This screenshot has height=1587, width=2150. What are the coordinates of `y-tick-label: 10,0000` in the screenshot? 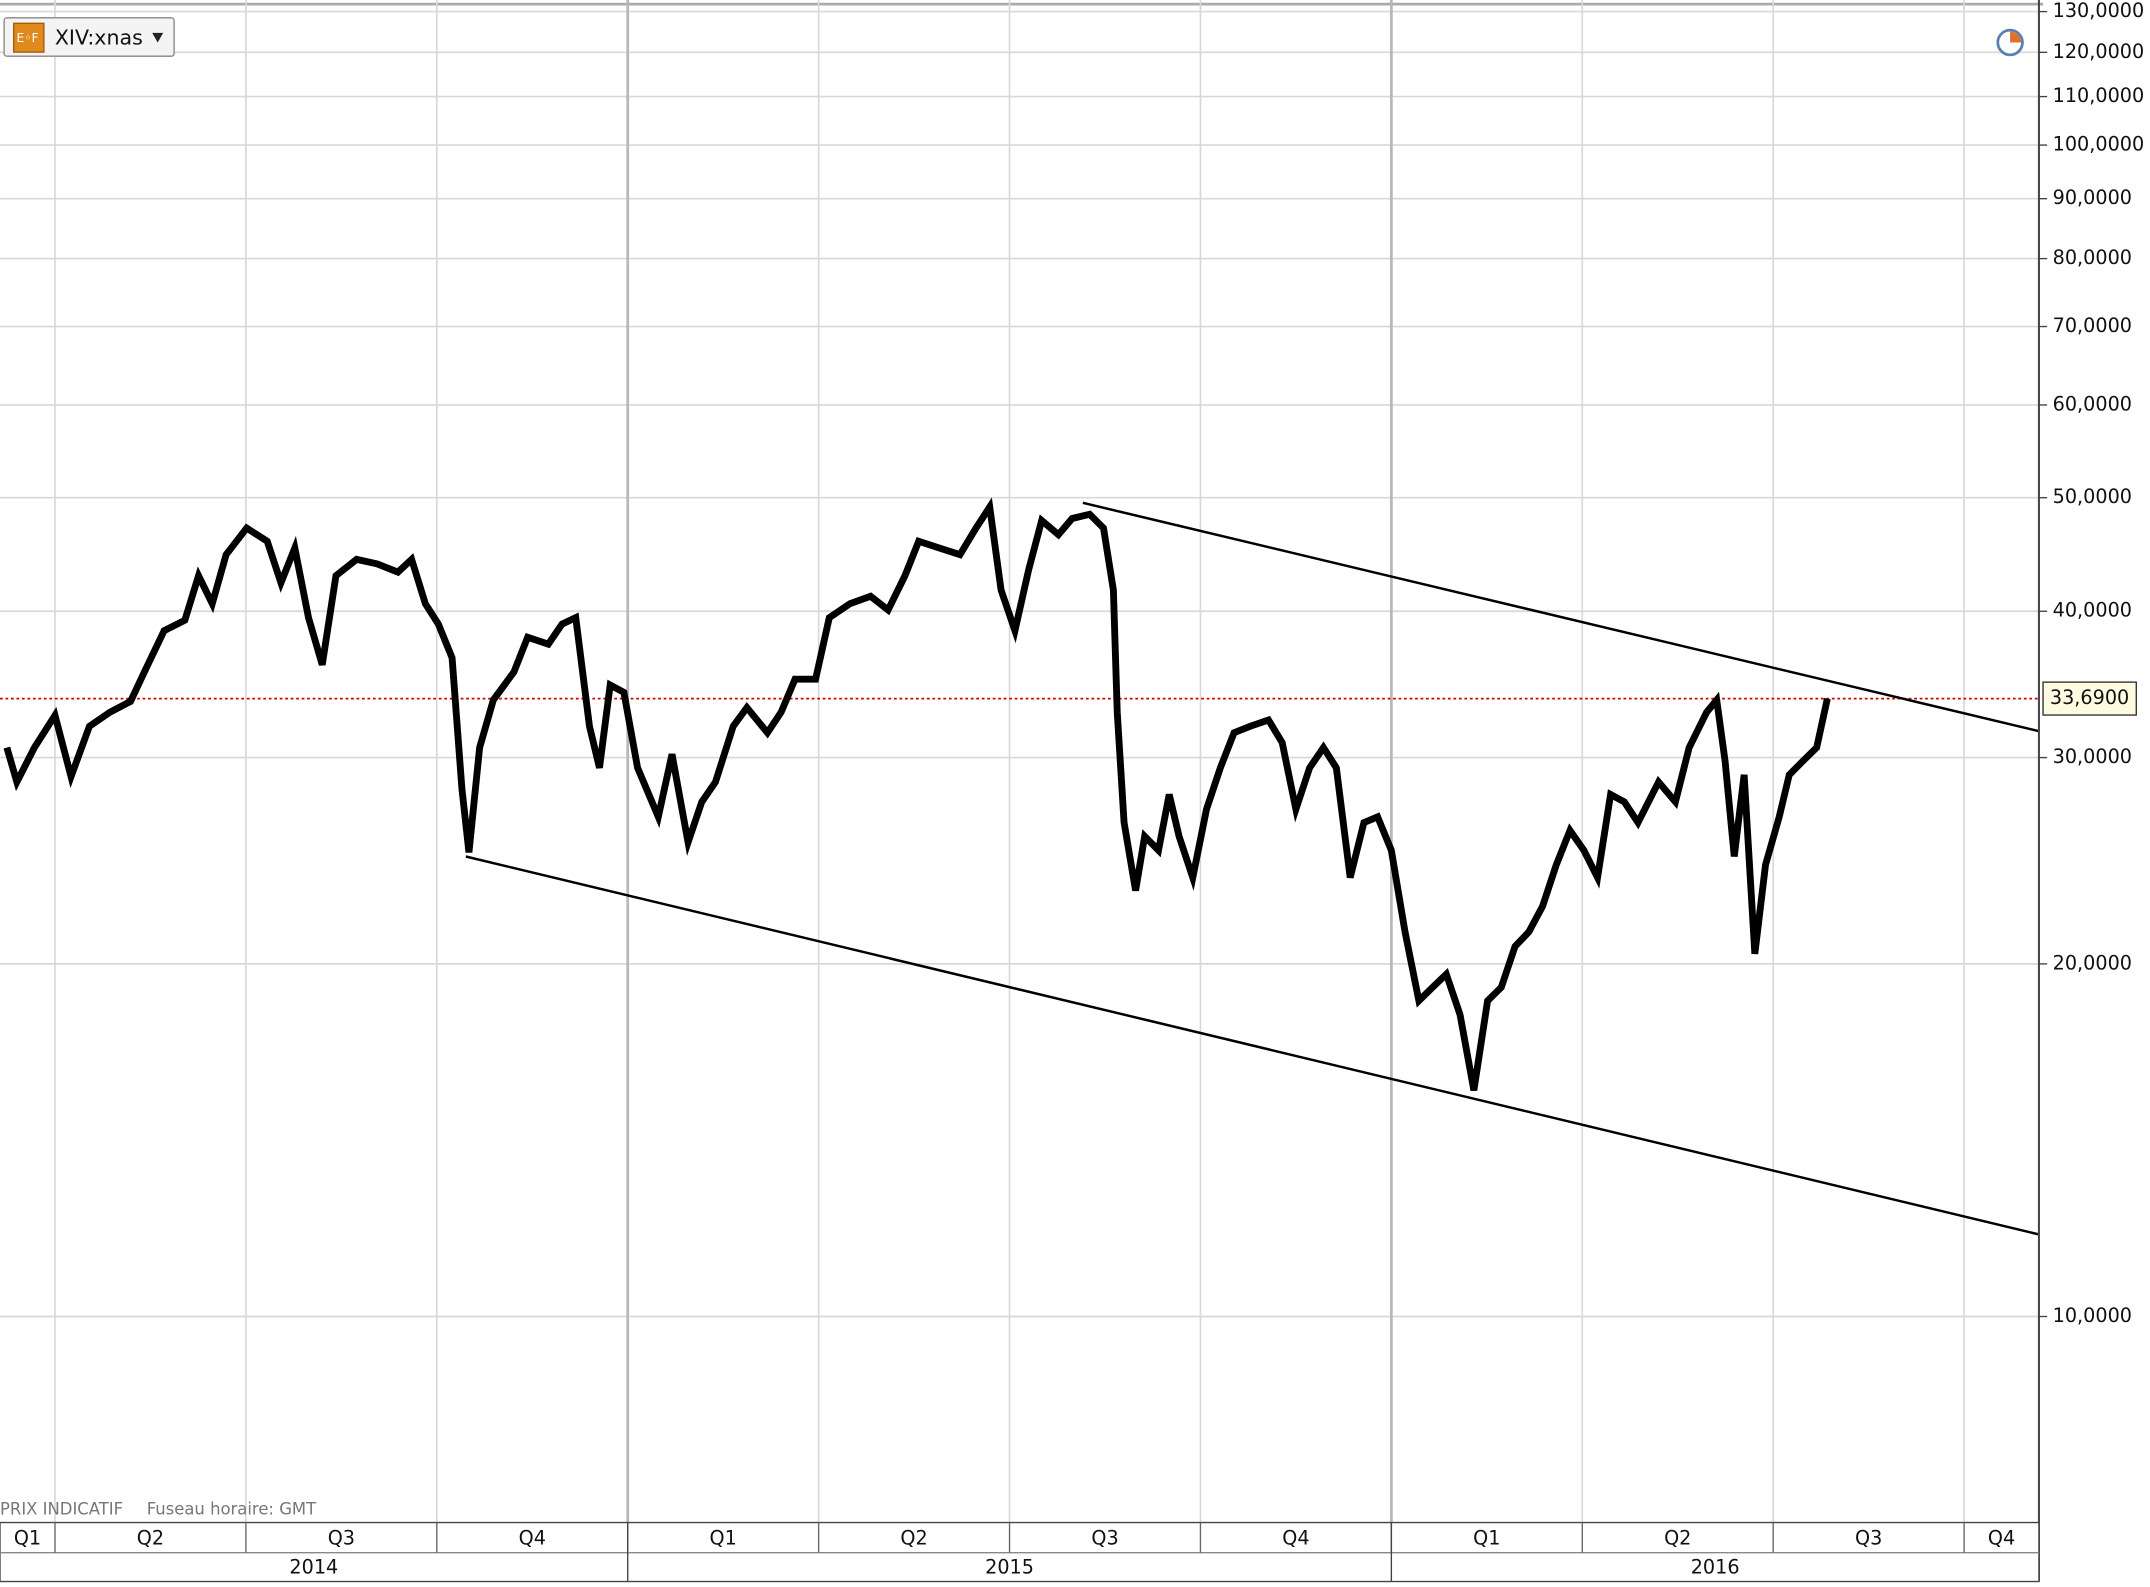 It's located at (2092, 1315).